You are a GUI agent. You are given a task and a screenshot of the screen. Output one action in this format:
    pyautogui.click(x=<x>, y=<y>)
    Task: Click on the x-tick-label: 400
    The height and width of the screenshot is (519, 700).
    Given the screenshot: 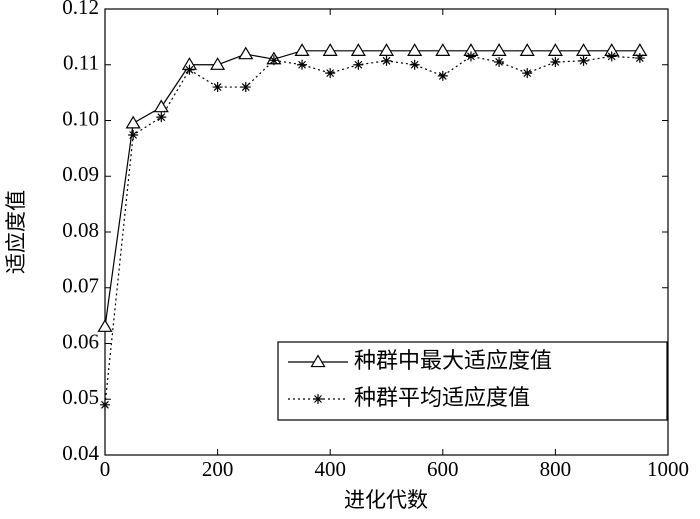 What is the action you would take?
    pyautogui.click(x=330, y=469)
    